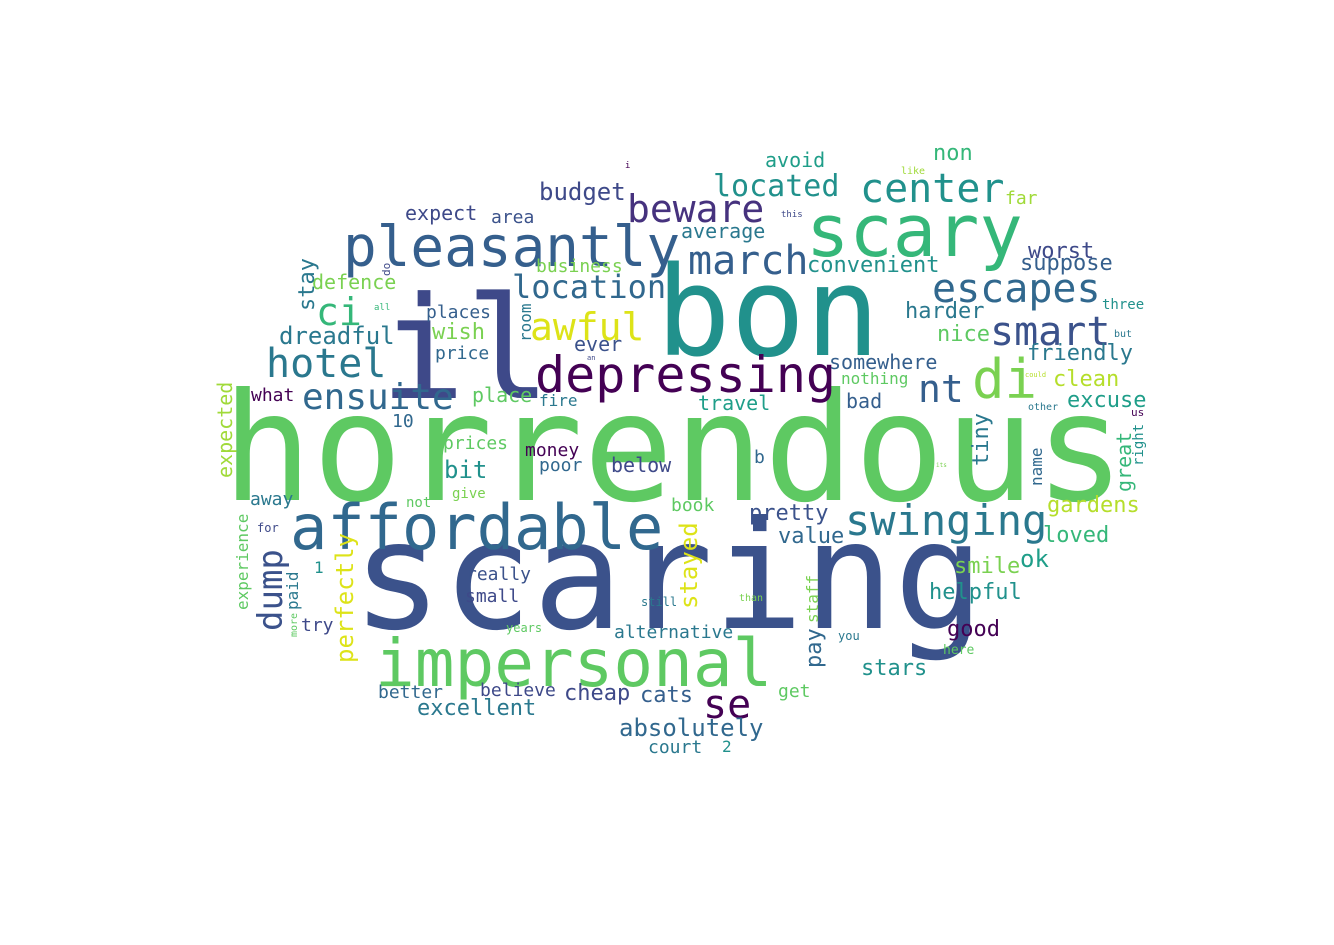 The image size is (1334, 945). Describe the element at coordinates (511, 247) in the screenshot. I see `cloud-word: pleasantly` at that location.